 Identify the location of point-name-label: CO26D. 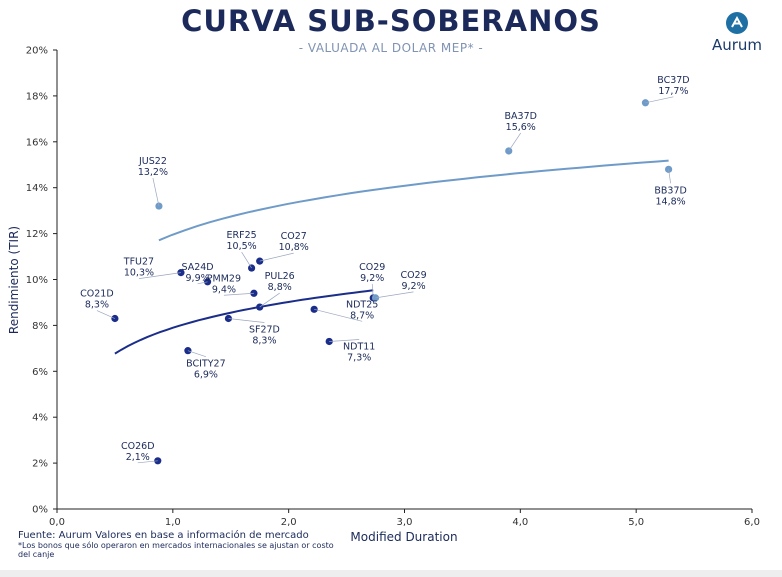
(138, 446).